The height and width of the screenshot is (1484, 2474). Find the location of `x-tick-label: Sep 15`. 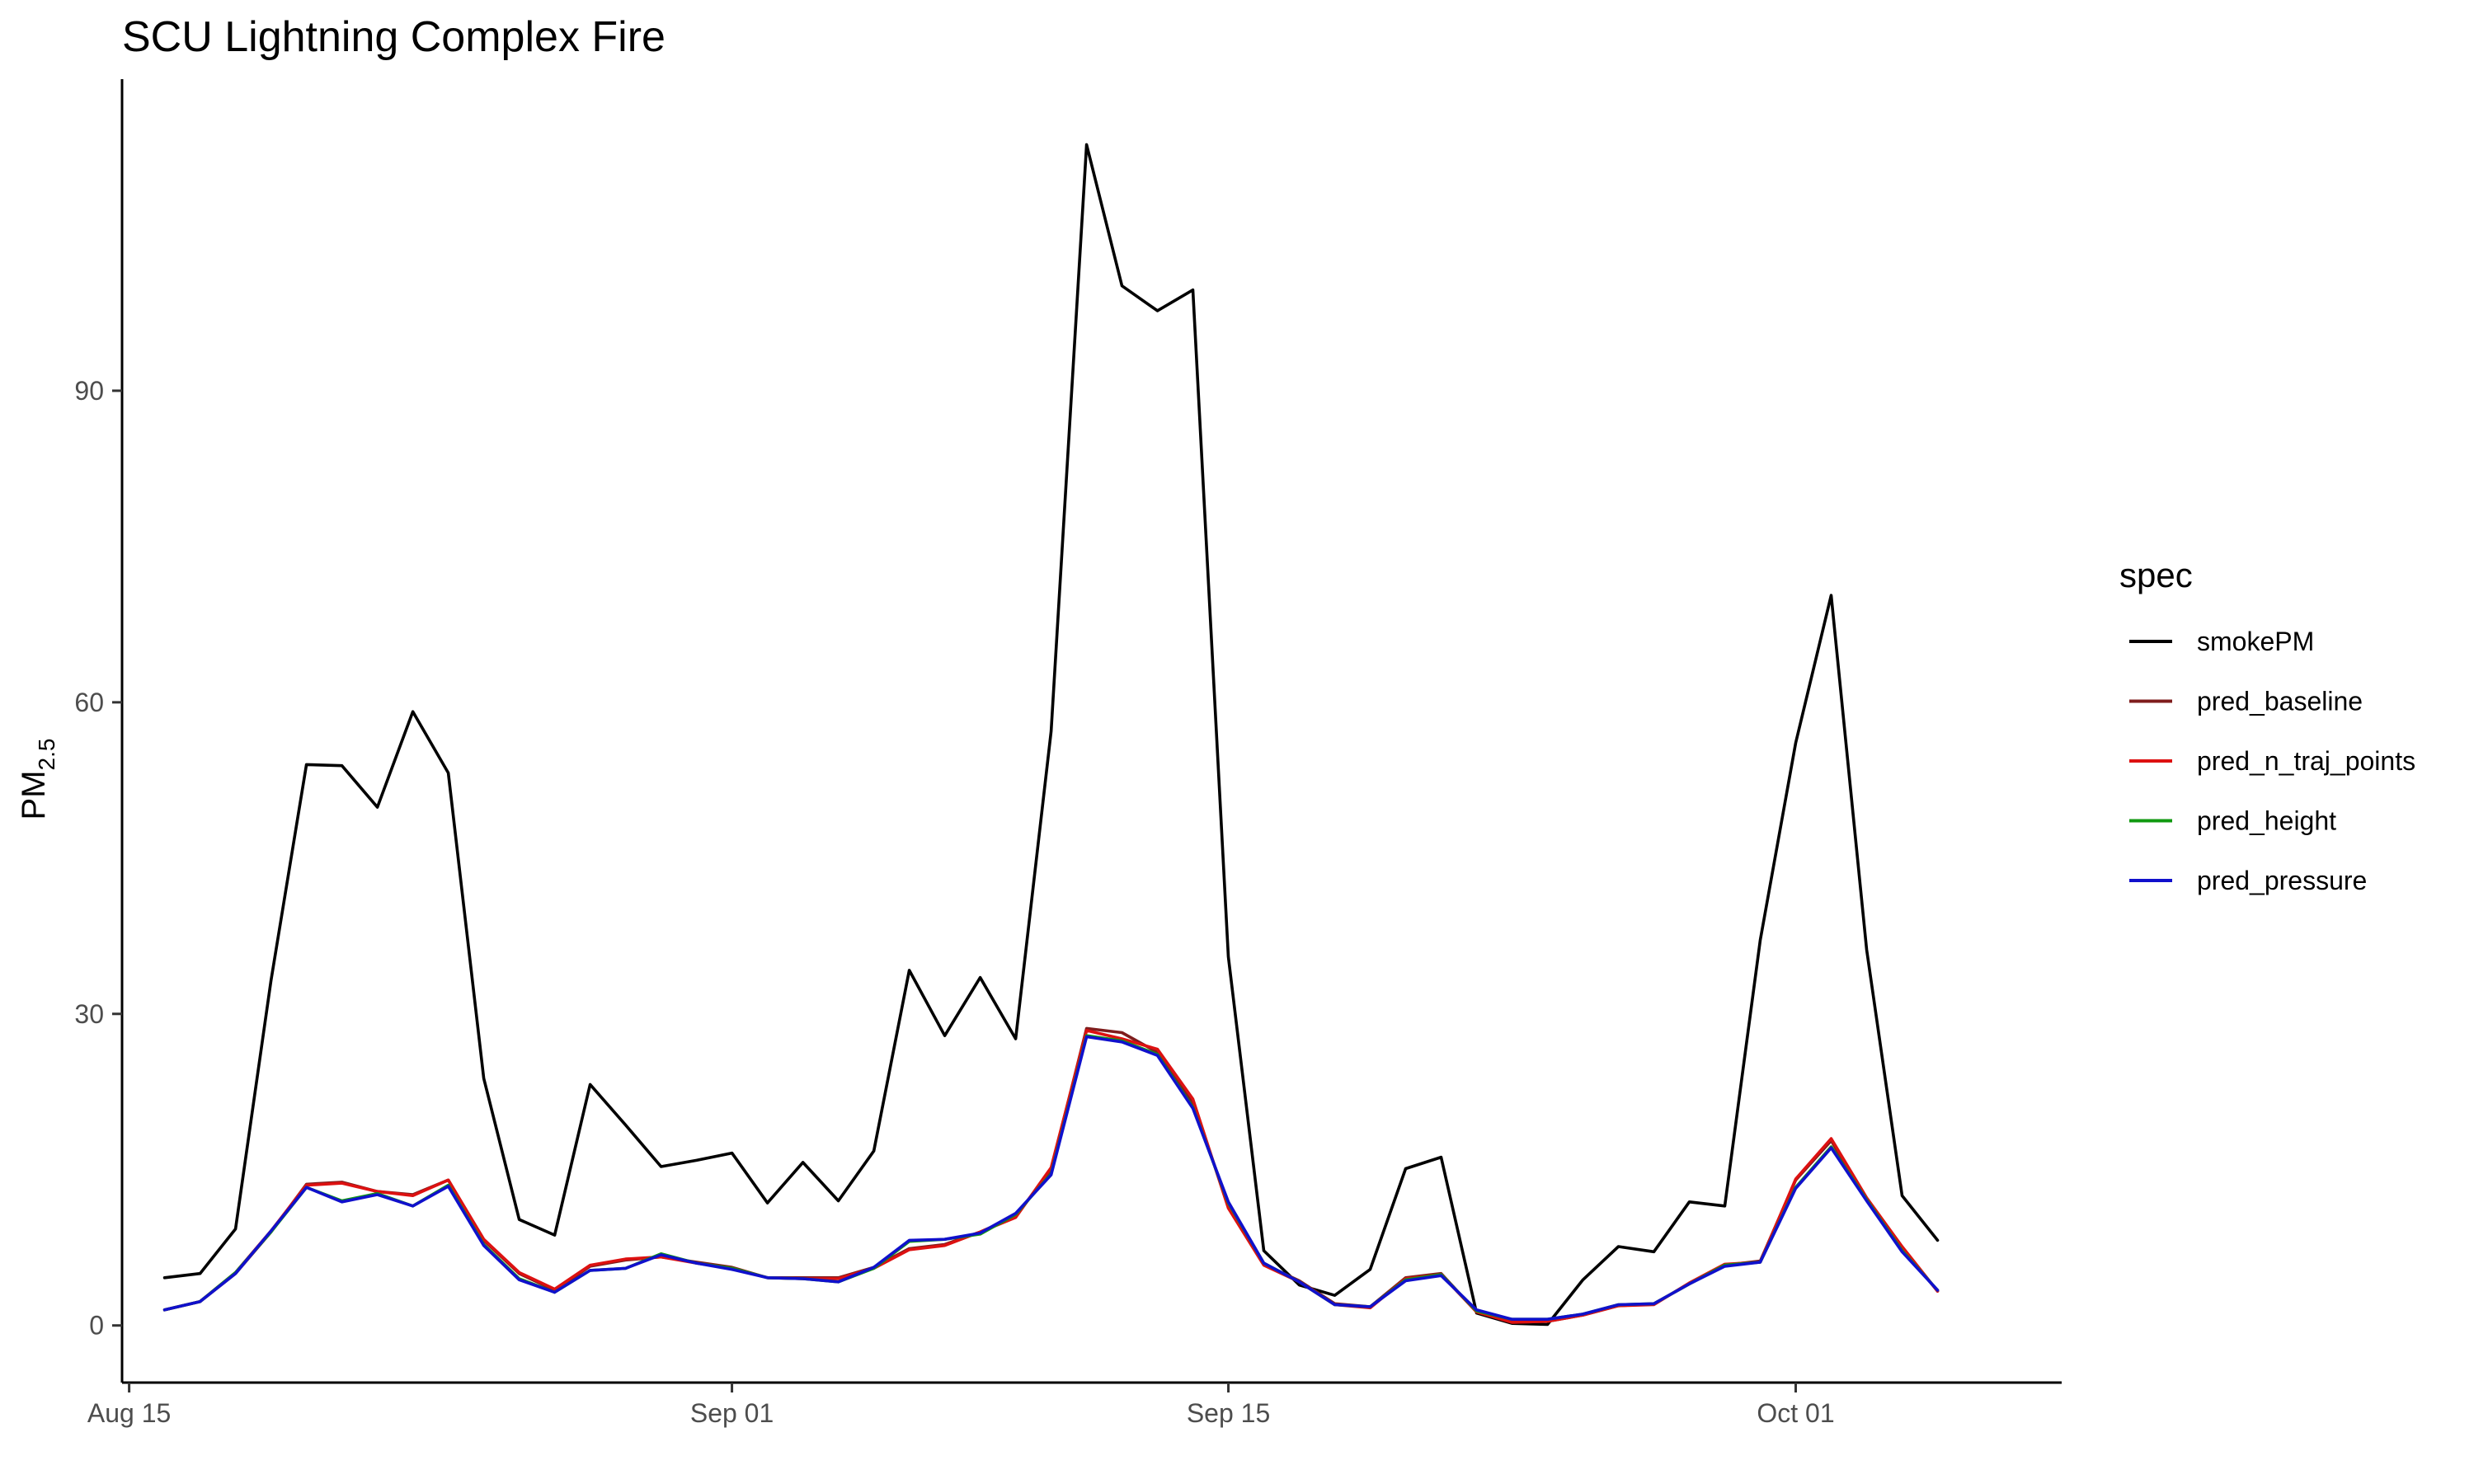

x-tick-label: Sep 15 is located at coordinates (1228, 1413).